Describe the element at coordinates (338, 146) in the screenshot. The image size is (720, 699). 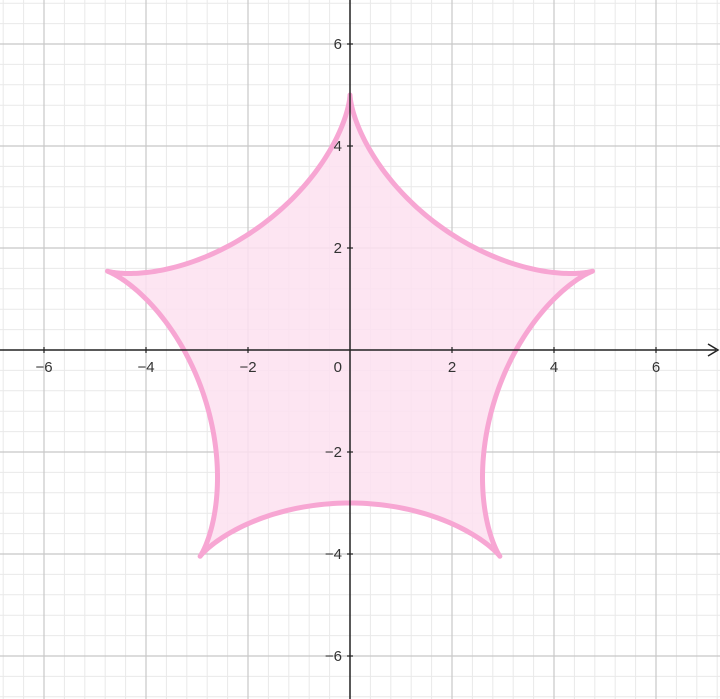
I see `y-tick-label: 4` at that location.